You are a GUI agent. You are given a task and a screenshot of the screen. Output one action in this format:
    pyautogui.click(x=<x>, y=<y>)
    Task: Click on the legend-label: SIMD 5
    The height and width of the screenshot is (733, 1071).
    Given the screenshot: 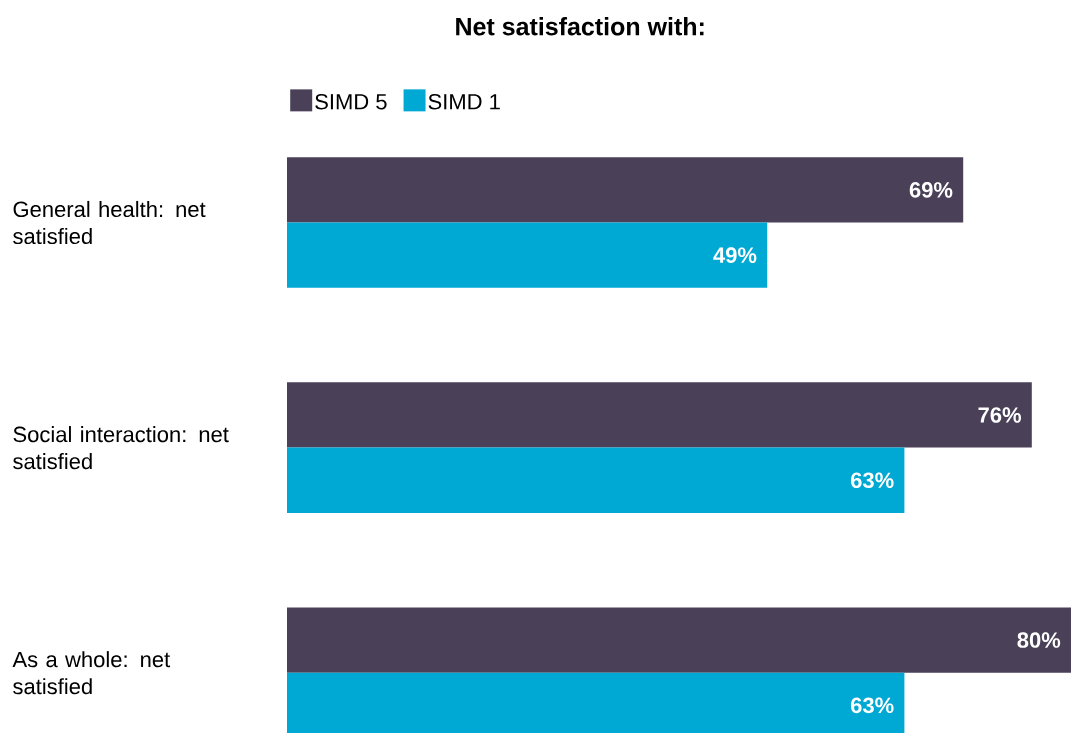 What is the action you would take?
    pyautogui.click(x=351, y=101)
    